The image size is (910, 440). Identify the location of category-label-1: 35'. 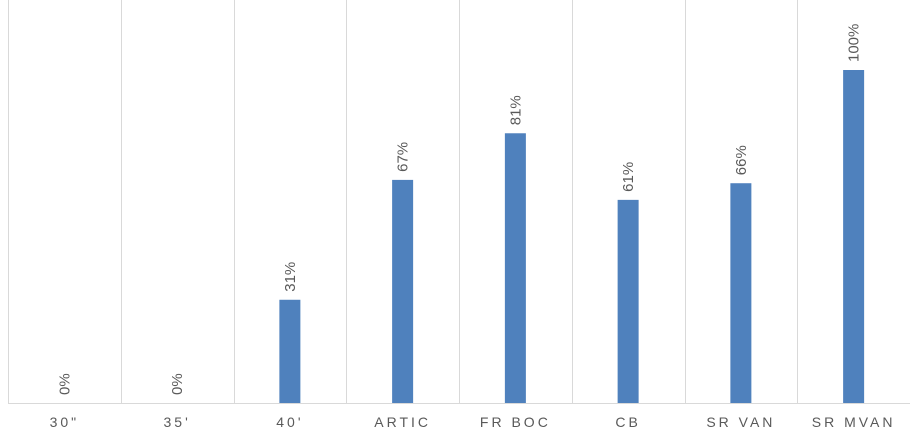
(177, 422).